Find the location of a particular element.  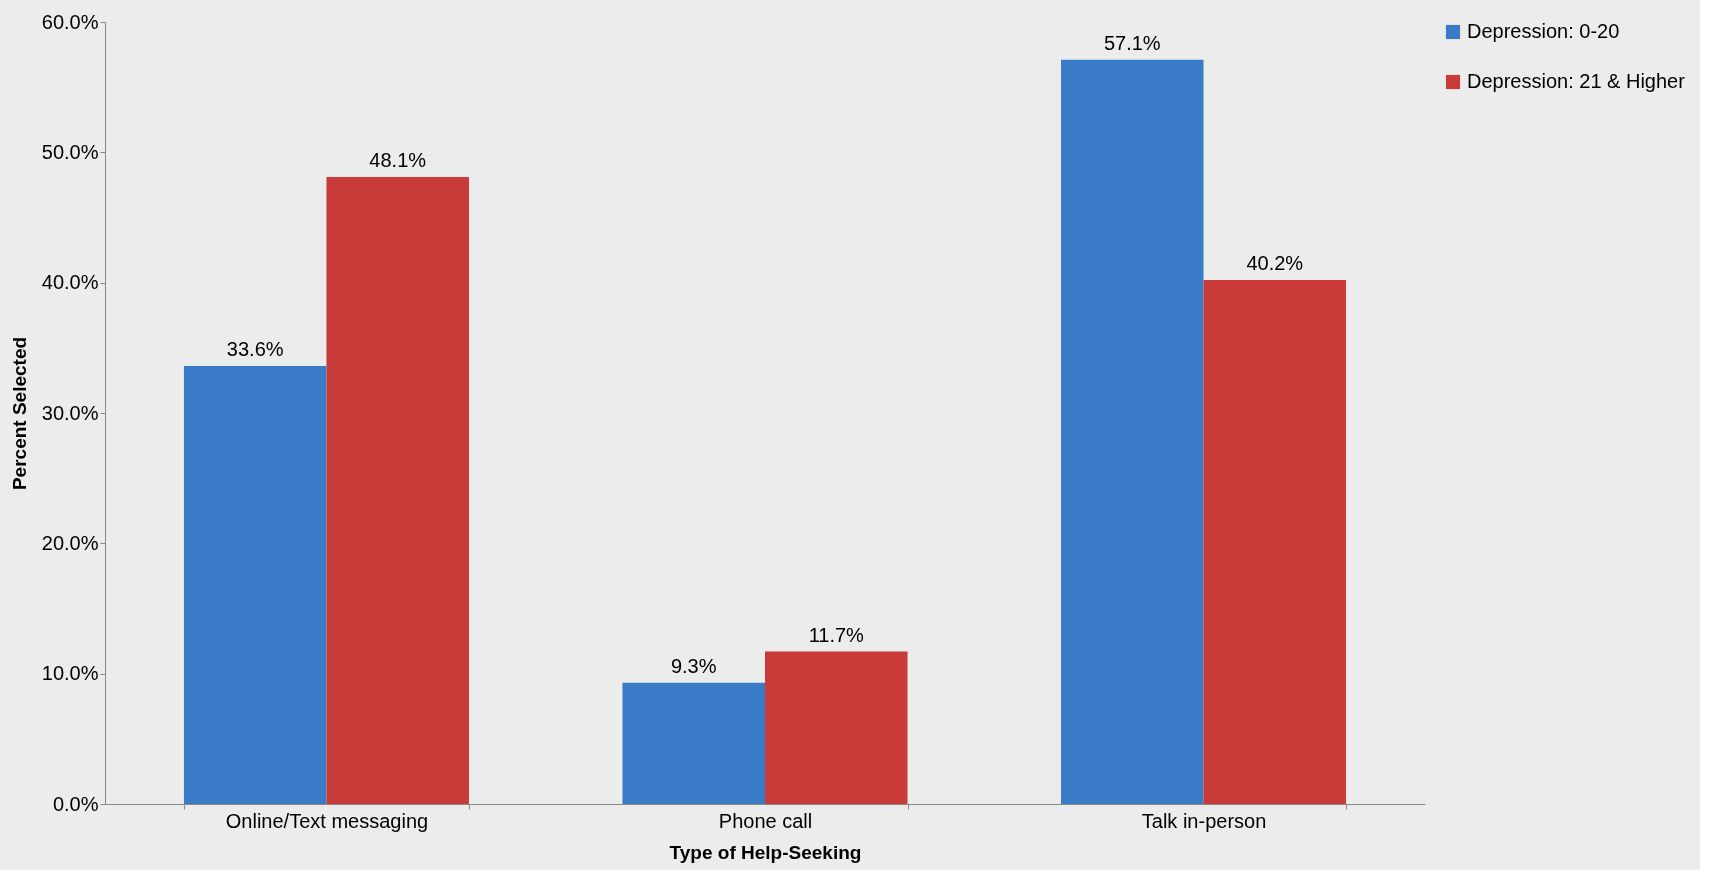

x-tick-label: Online/Text messaging is located at coordinates (327, 820).